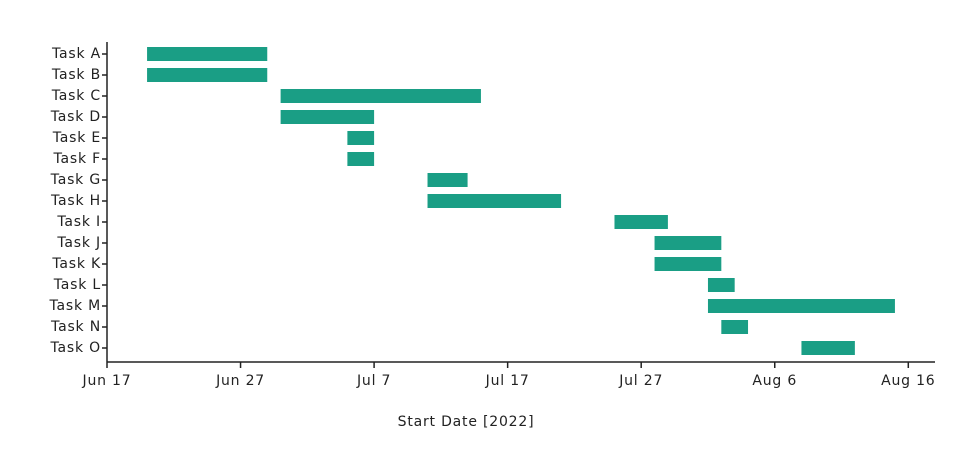 The width and height of the screenshot is (976, 450). What do you see at coordinates (75, 327) in the screenshot?
I see `y-tick-label: Task N` at bounding box center [75, 327].